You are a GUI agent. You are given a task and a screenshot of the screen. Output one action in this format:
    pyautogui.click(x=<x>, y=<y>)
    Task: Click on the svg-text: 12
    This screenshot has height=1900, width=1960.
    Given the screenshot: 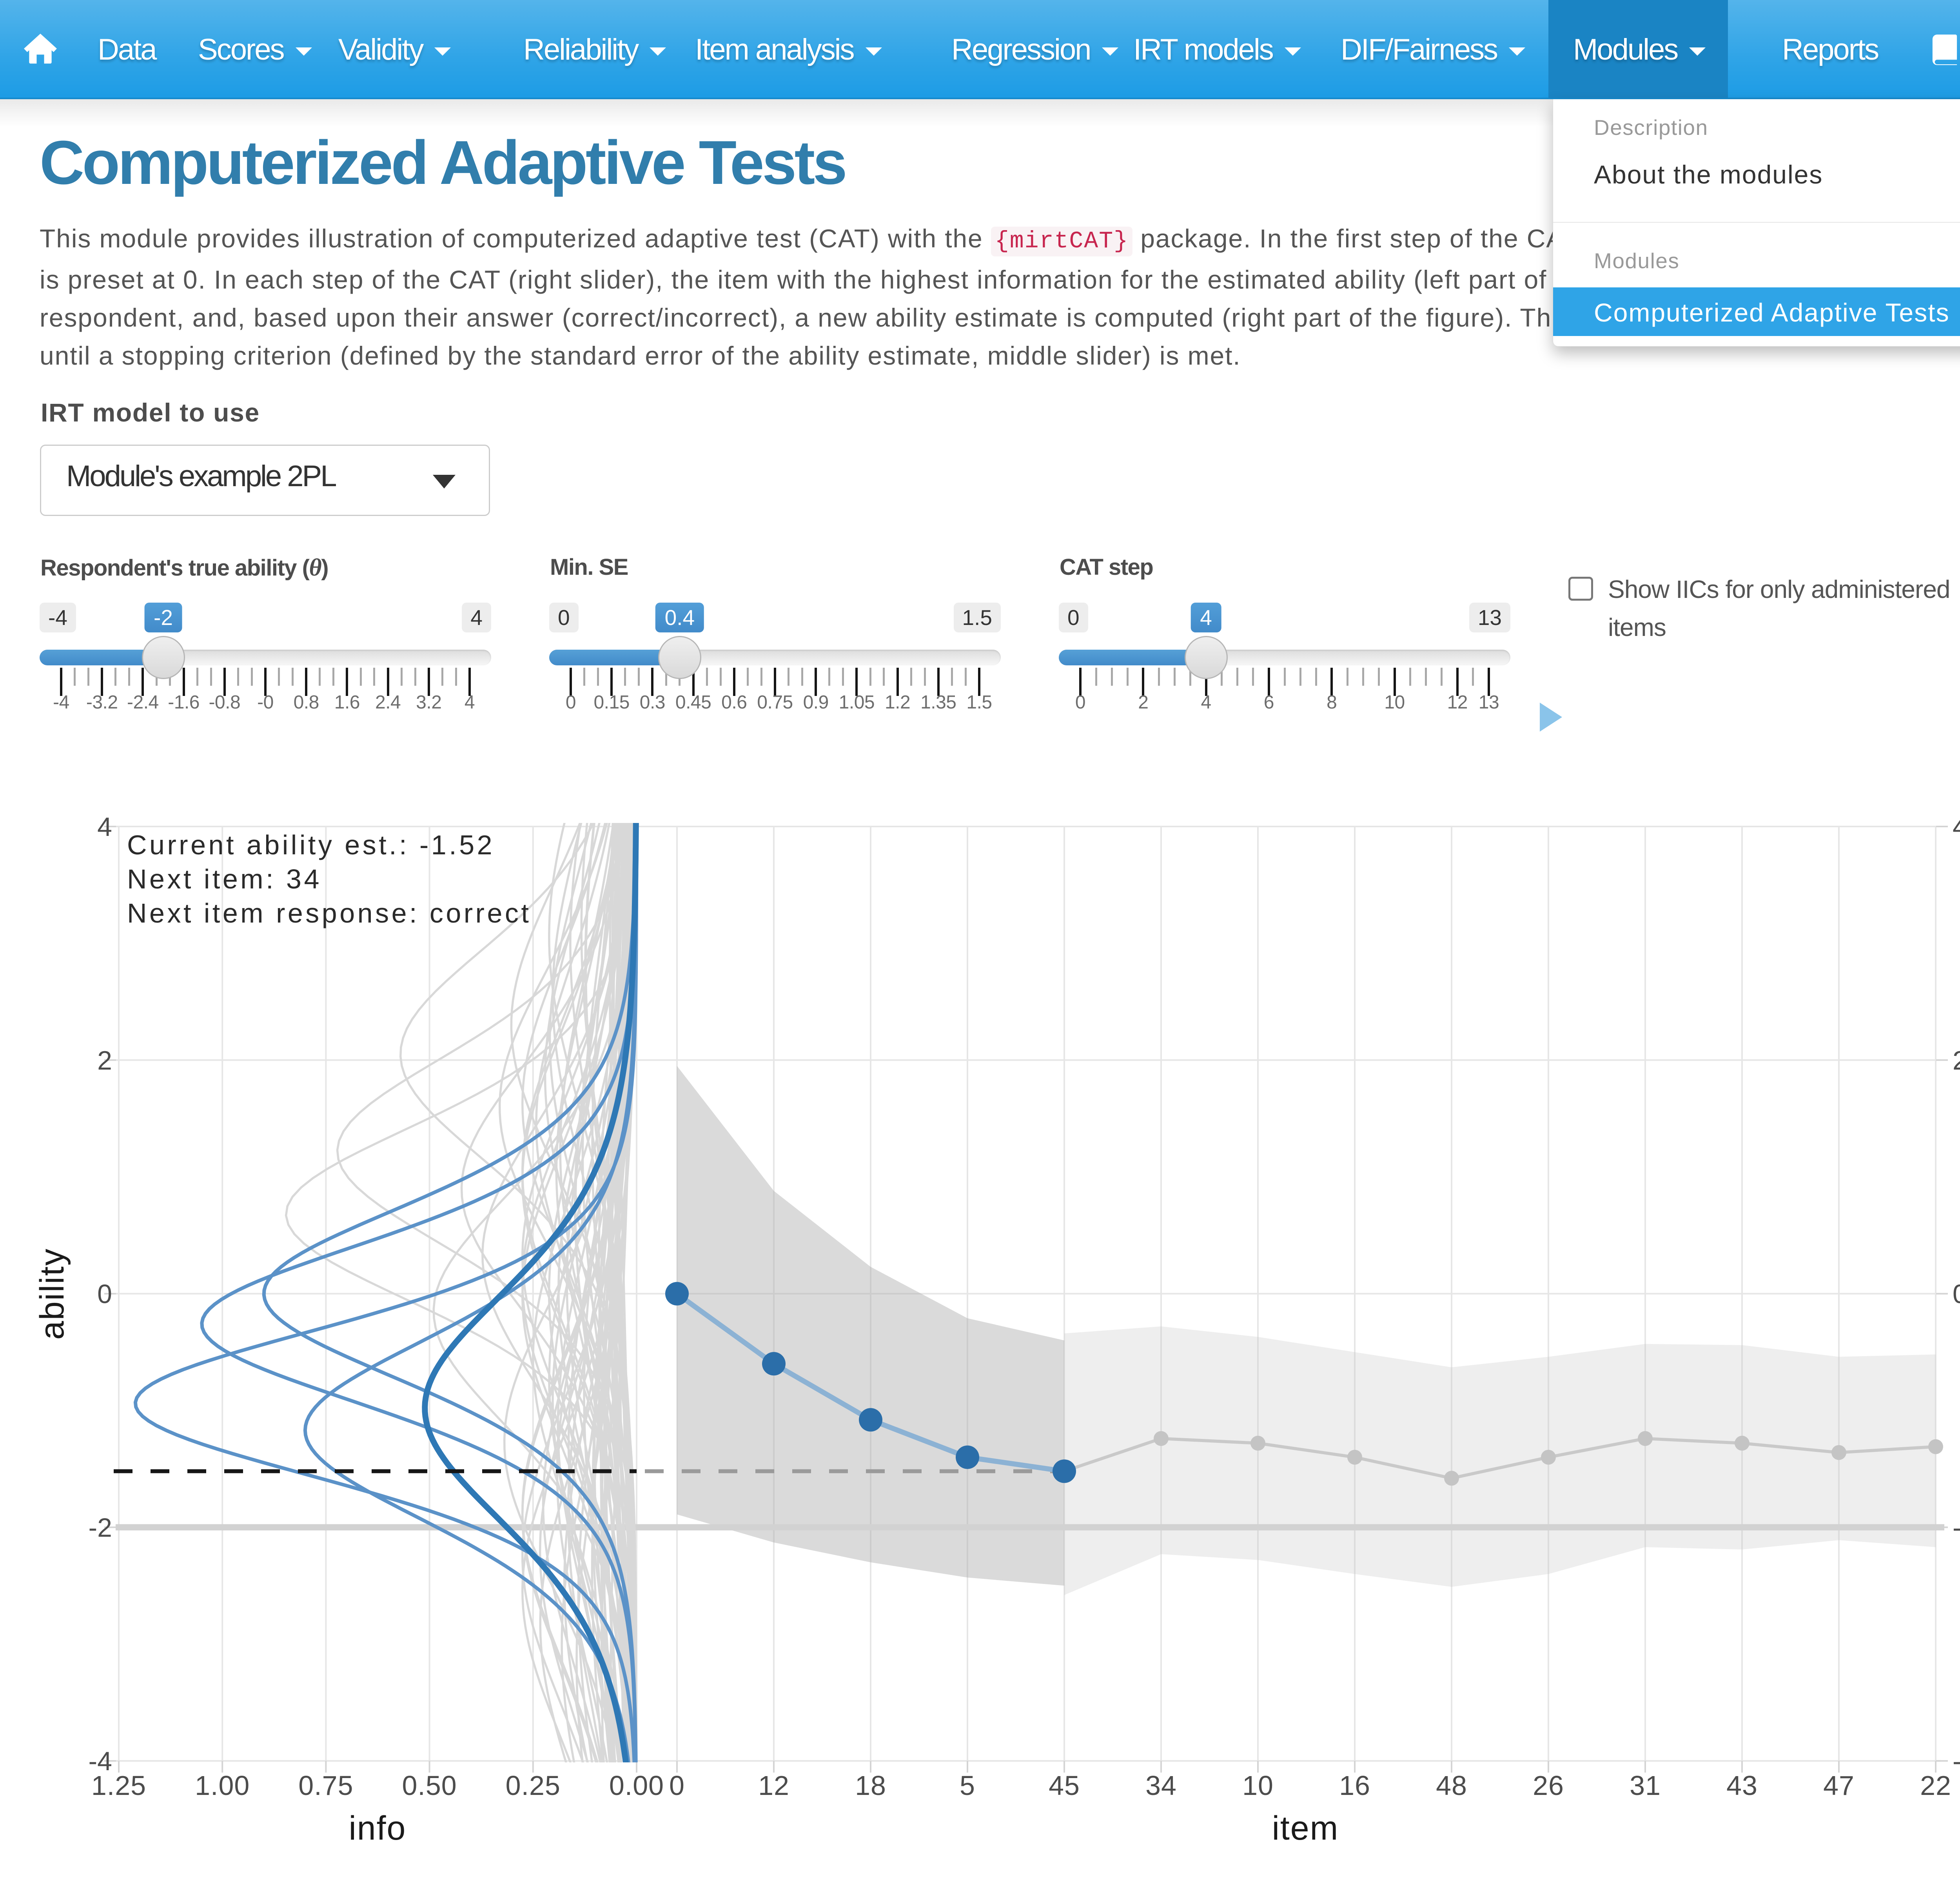 What is the action you would take?
    pyautogui.click(x=773, y=1786)
    